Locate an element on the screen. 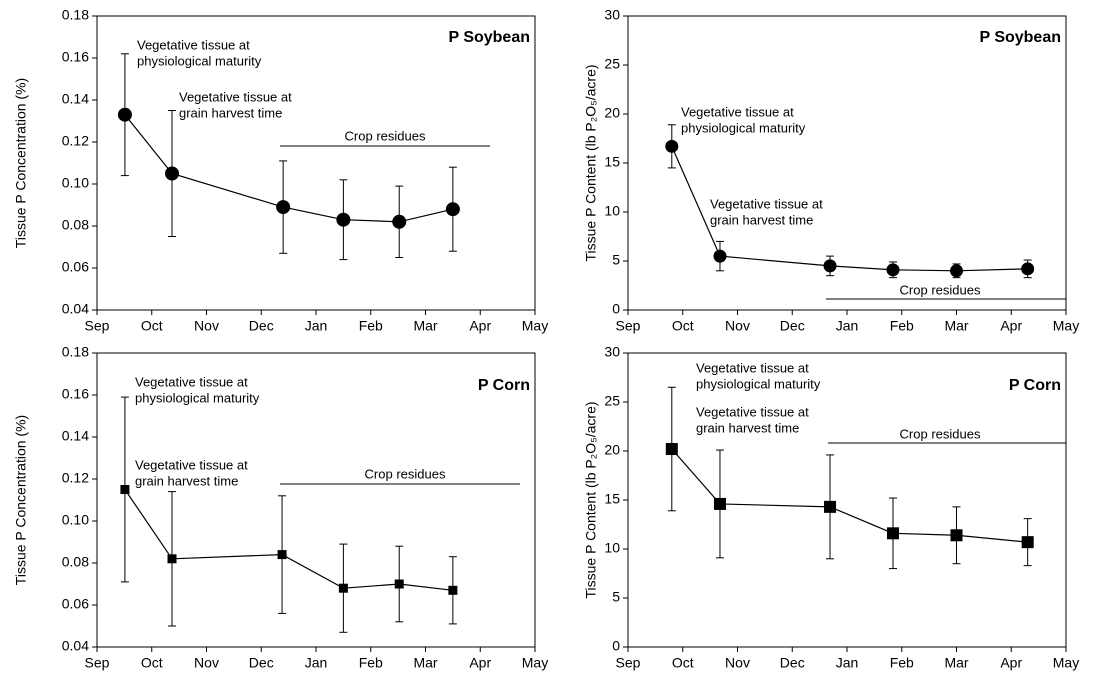 The image size is (1110, 675). y-tick-label: 20 is located at coordinates (612, 450).